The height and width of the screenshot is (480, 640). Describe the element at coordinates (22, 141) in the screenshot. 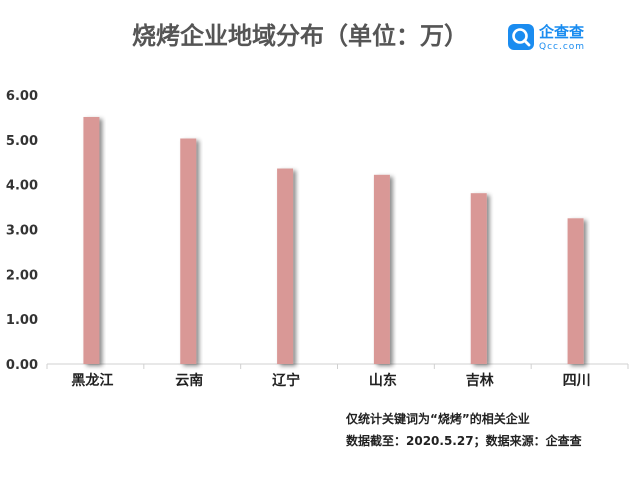

I see `y-tick-label: 5.00` at that location.